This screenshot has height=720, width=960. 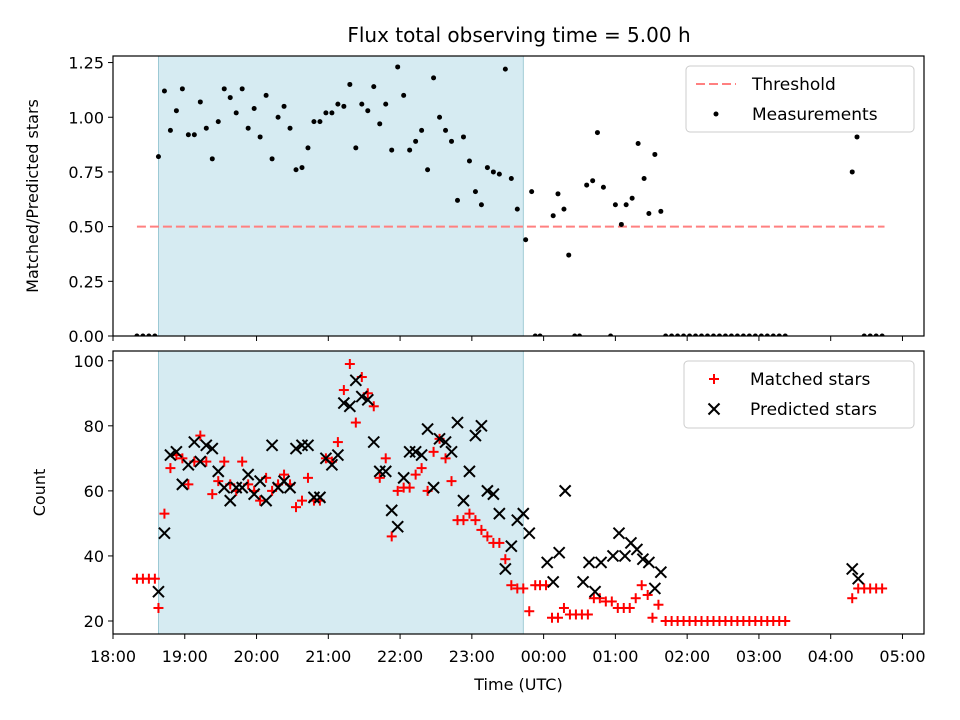 I want to click on x-tick-label: 02:00, so click(x=687, y=656).